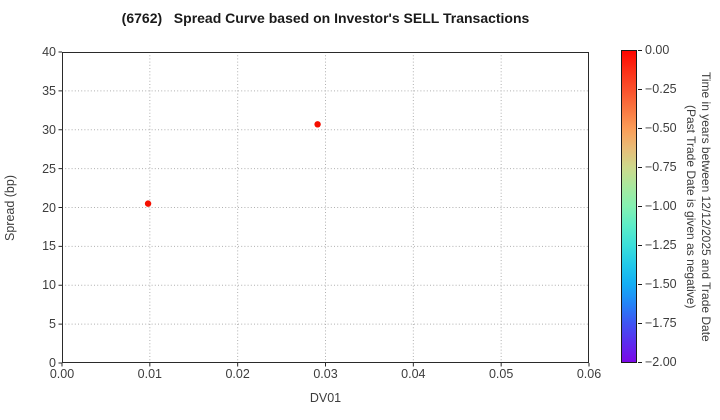 The image size is (720, 420). Describe the element at coordinates (325, 398) in the screenshot. I see `x-axis-label: DV01` at that location.